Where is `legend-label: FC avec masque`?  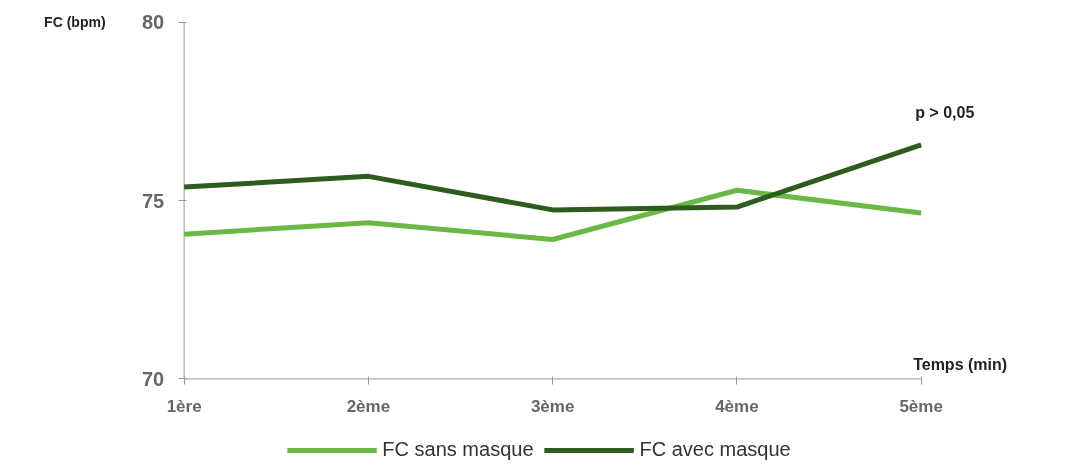 legend-label: FC avec masque is located at coordinates (715, 449).